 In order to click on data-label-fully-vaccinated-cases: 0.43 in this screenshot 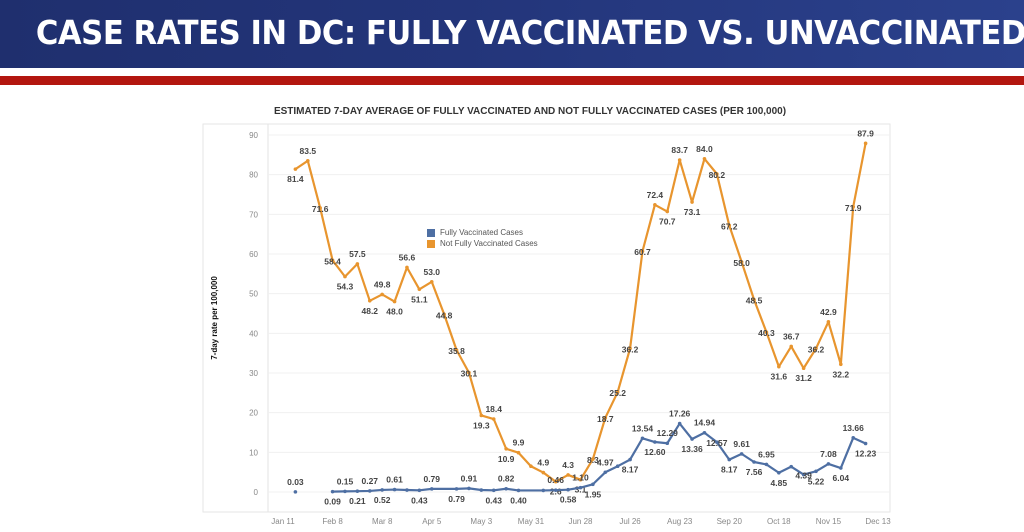, I will do `click(419, 500)`.